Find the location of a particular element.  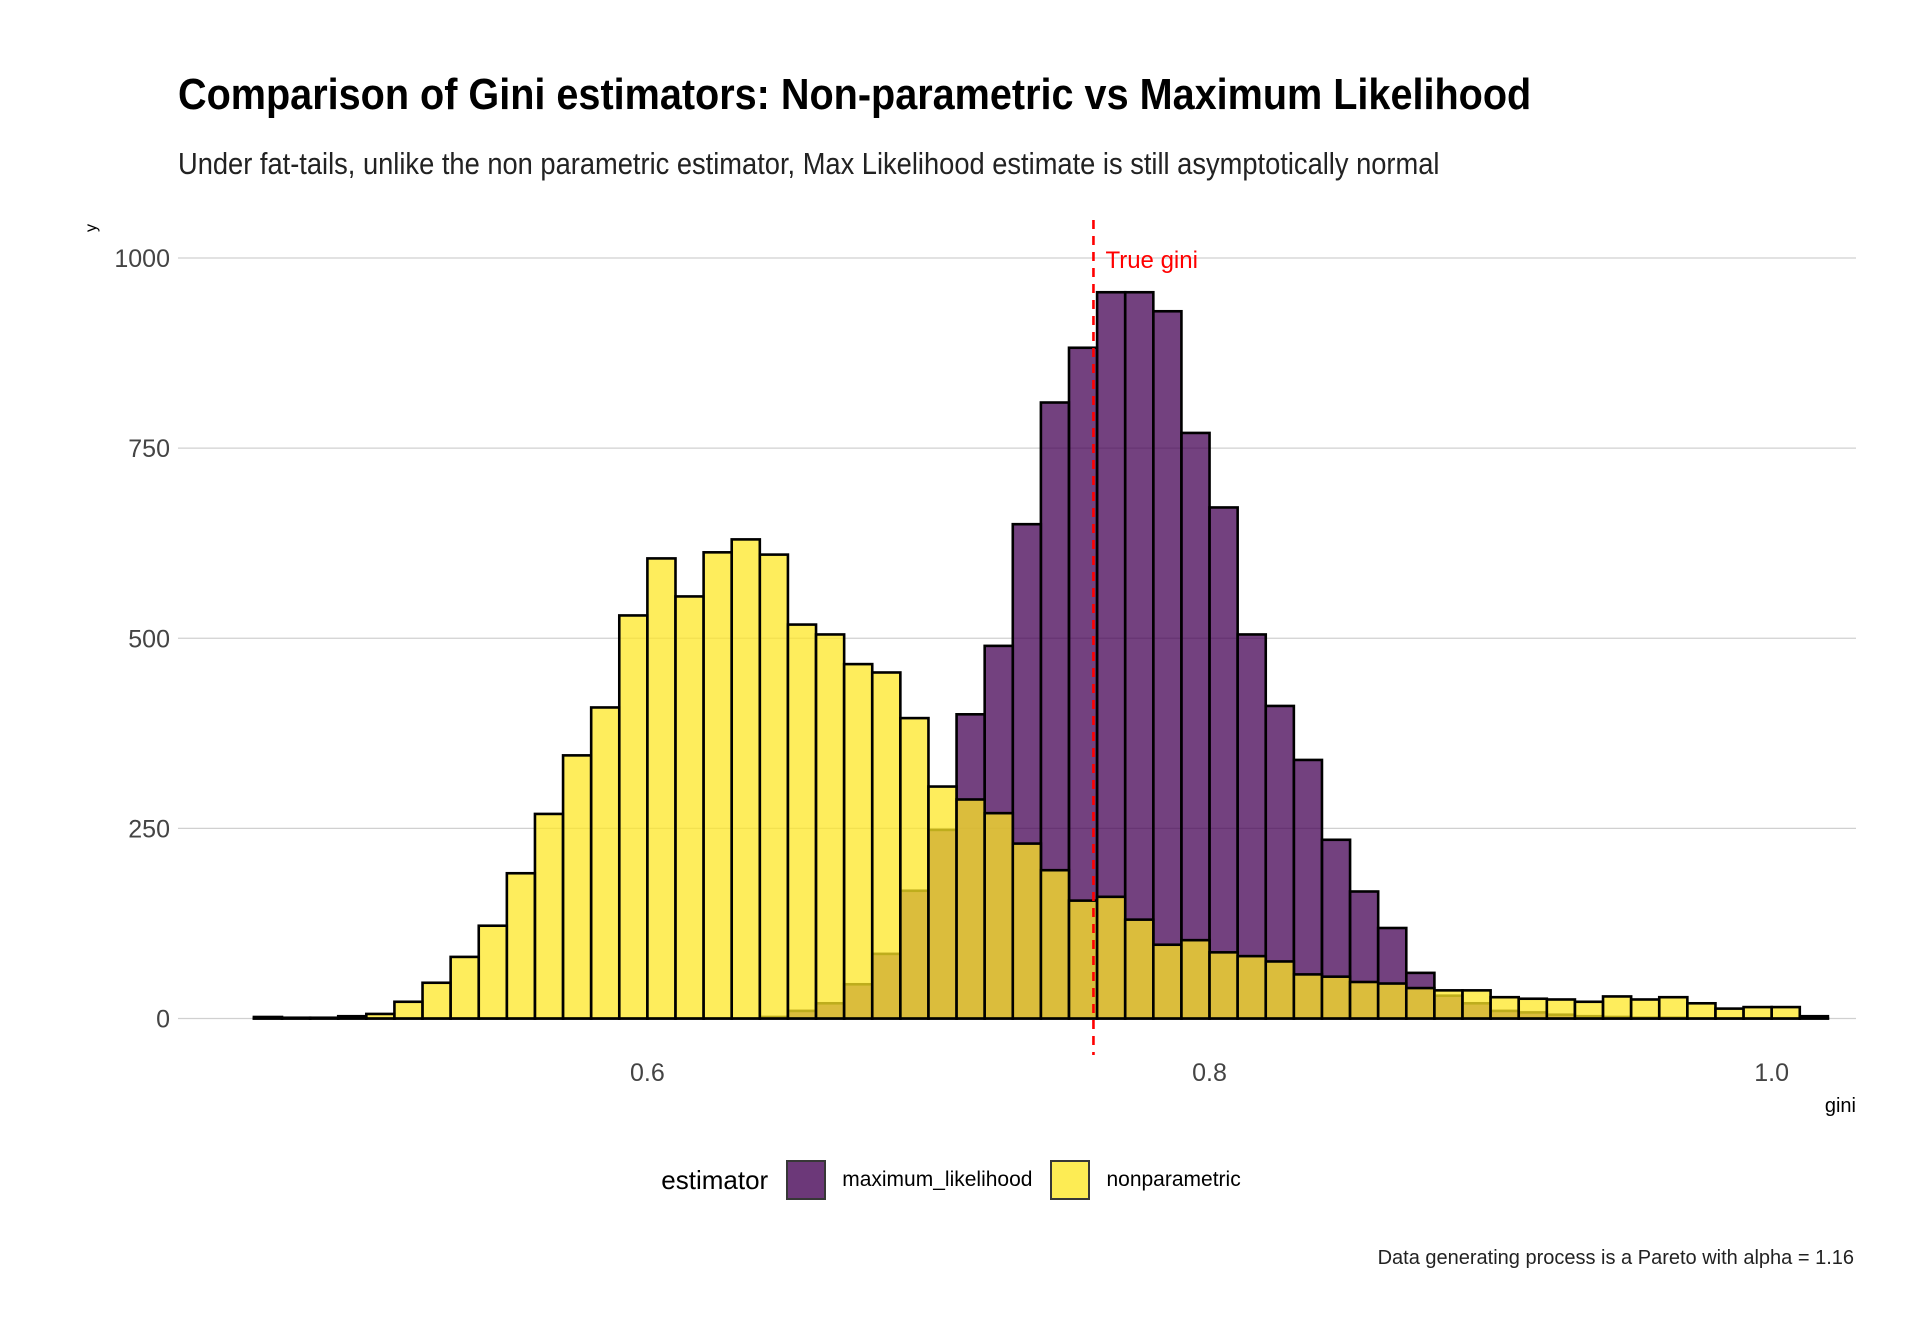

x-axis-title: gini is located at coordinates (1840, 1106).